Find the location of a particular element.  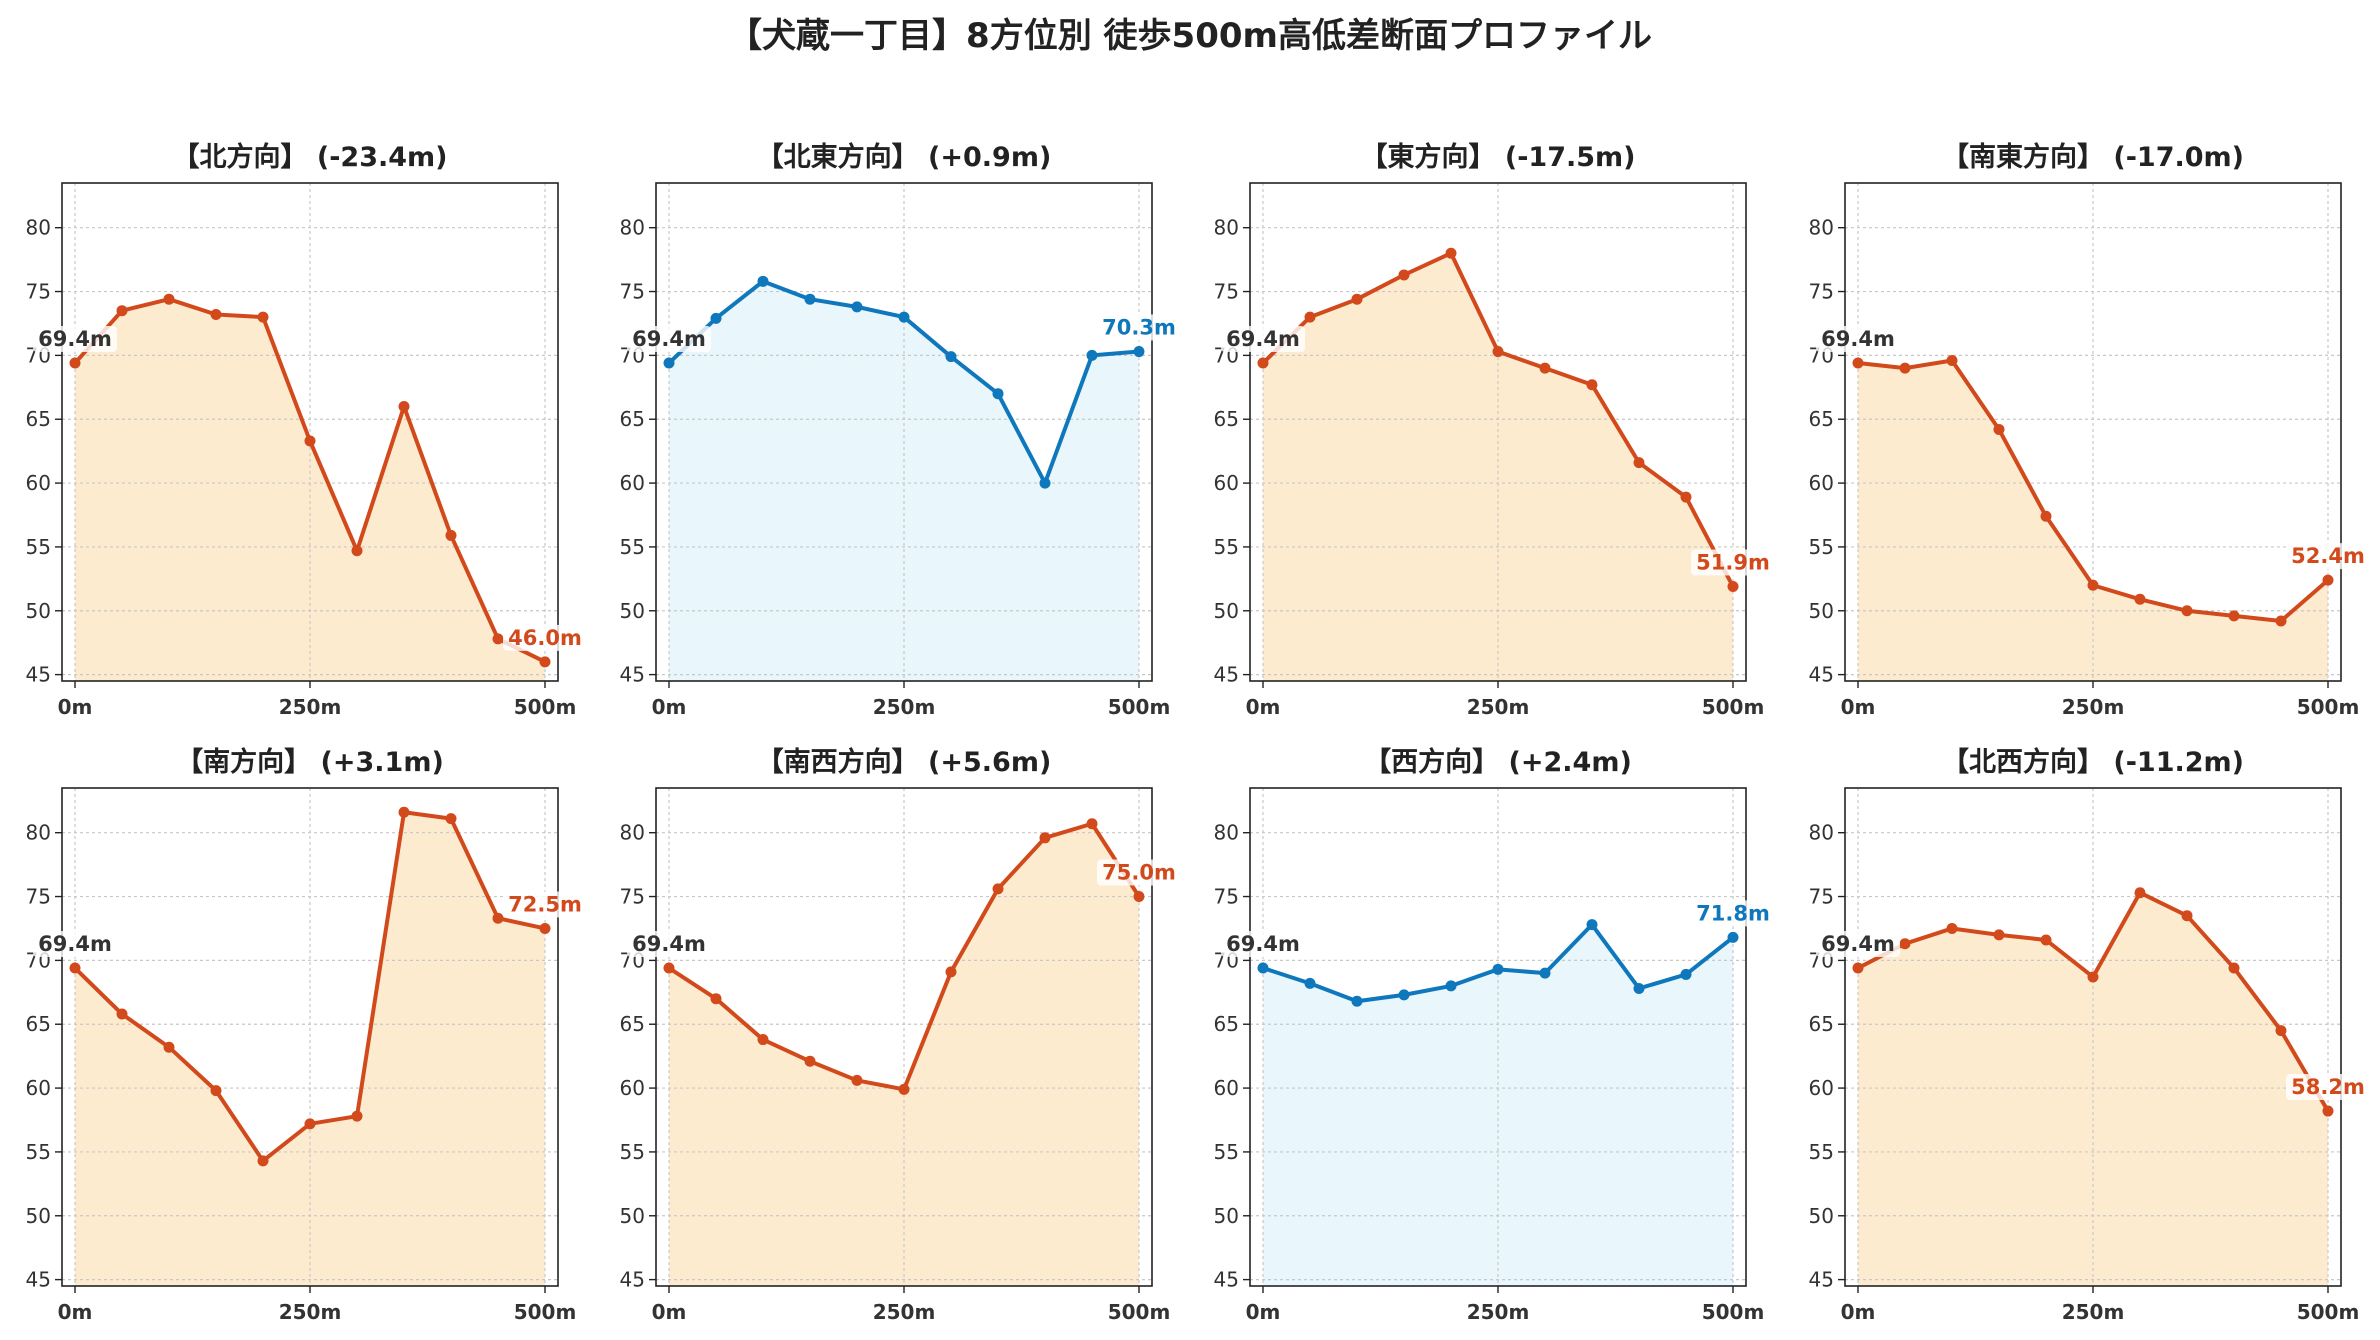

panel-title: 【北方向】 (-23.4m) is located at coordinates (309, 157).